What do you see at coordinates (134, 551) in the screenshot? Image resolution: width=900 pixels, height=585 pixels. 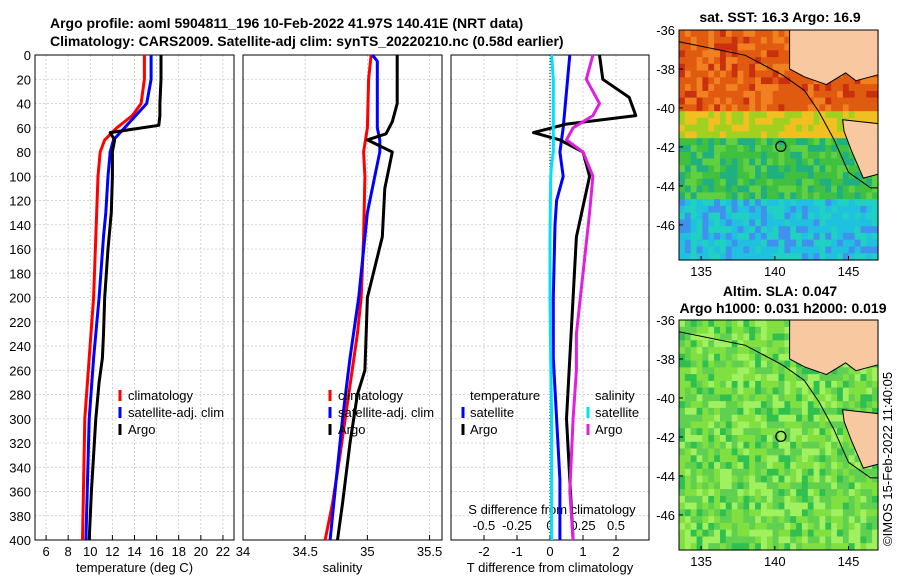 I see `x-tick-label: 14` at bounding box center [134, 551].